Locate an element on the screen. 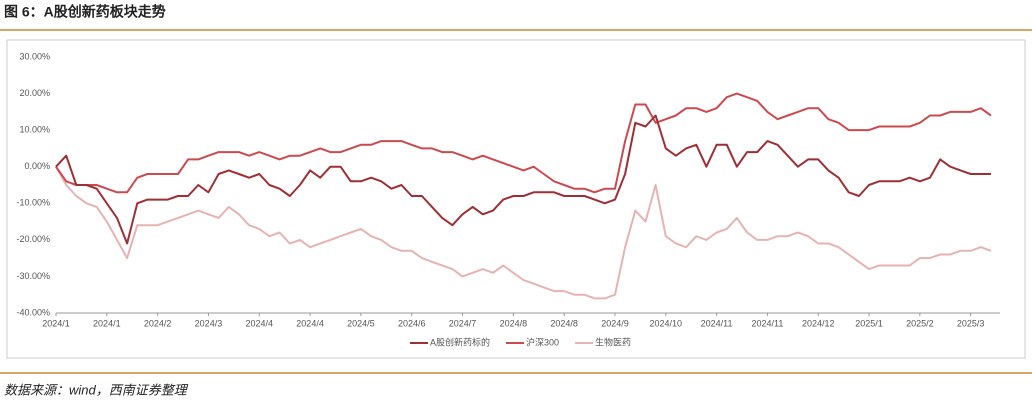  x-tick-label: 2024/2 is located at coordinates (158, 323).